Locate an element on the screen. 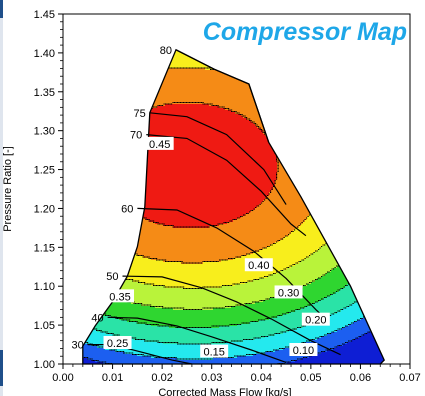  y-tick-label: 1.30 is located at coordinates (44, 132).